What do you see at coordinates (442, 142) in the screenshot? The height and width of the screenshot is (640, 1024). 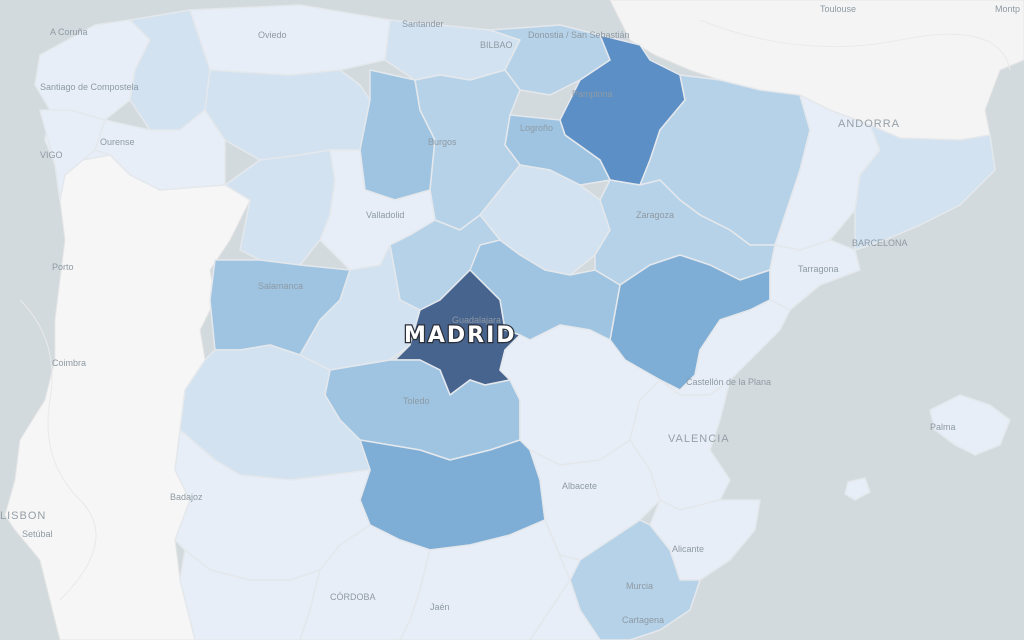 I see `city-label: Burgos` at bounding box center [442, 142].